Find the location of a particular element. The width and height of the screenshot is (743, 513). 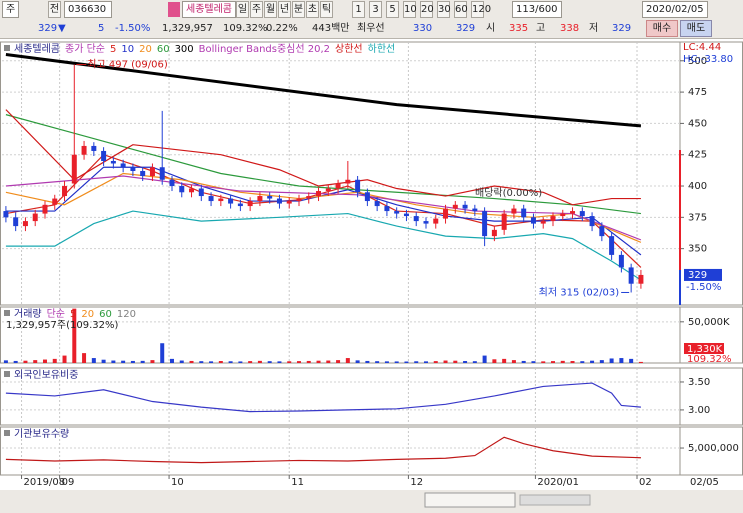

period-button: 일 is located at coordinates (242, 9).